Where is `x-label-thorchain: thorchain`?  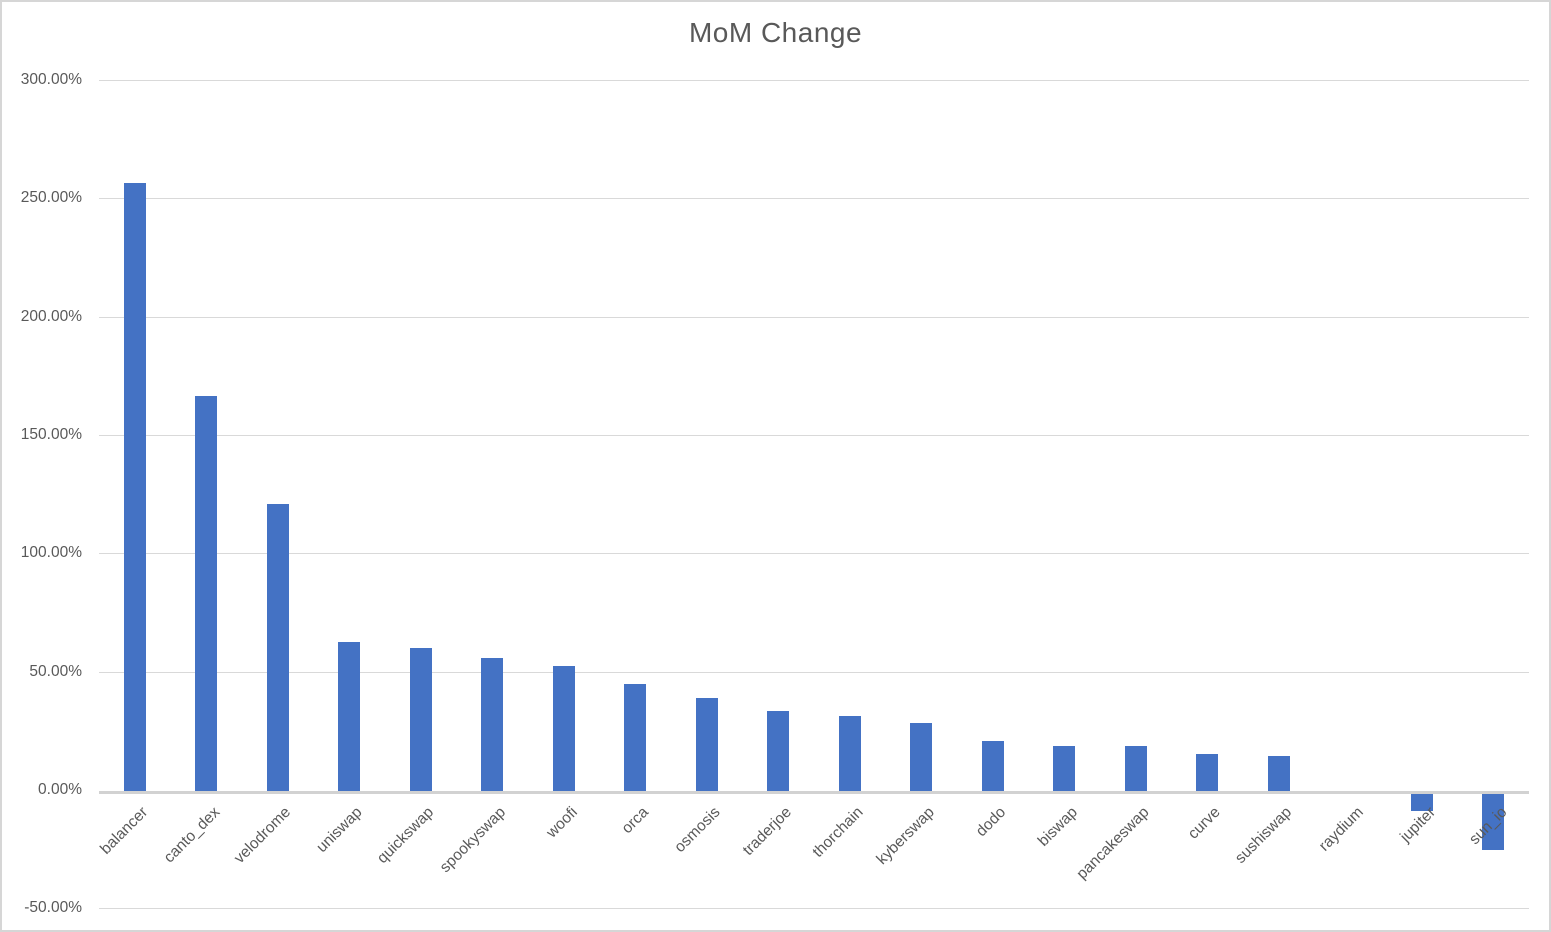
x-label-thorchain: thorchain is located at coordinates (838, 832).